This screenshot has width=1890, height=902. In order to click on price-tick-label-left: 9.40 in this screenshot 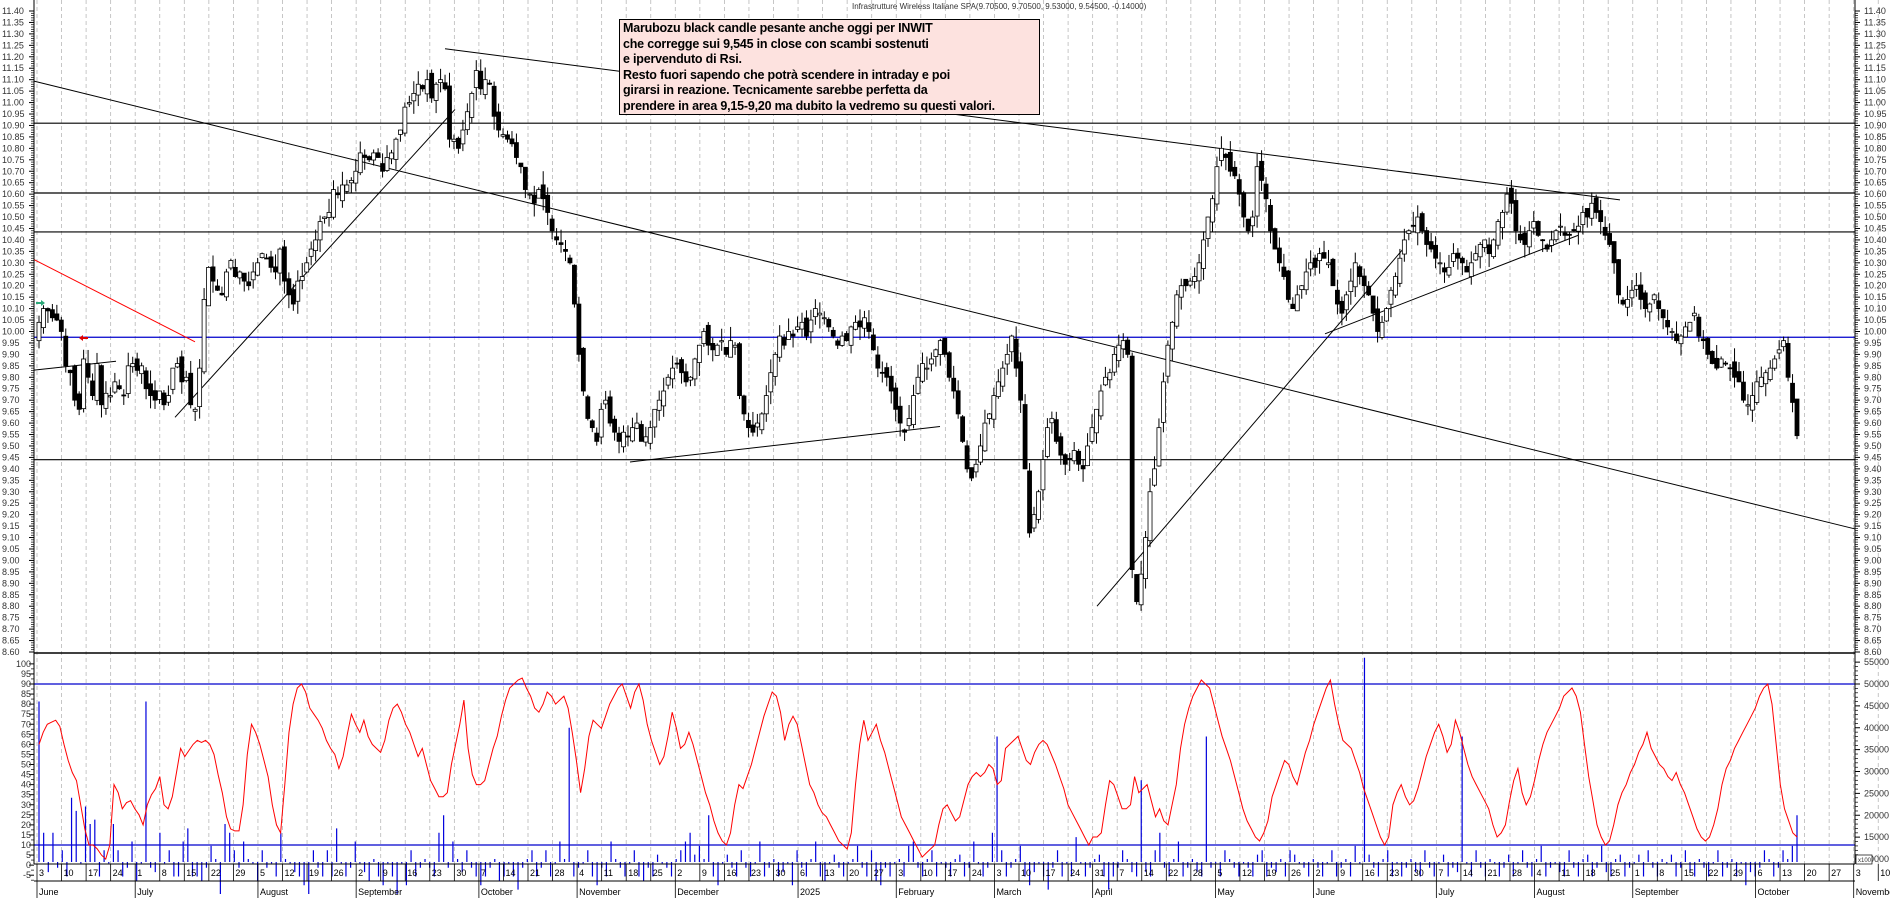, I will do `click(11, 469)`.